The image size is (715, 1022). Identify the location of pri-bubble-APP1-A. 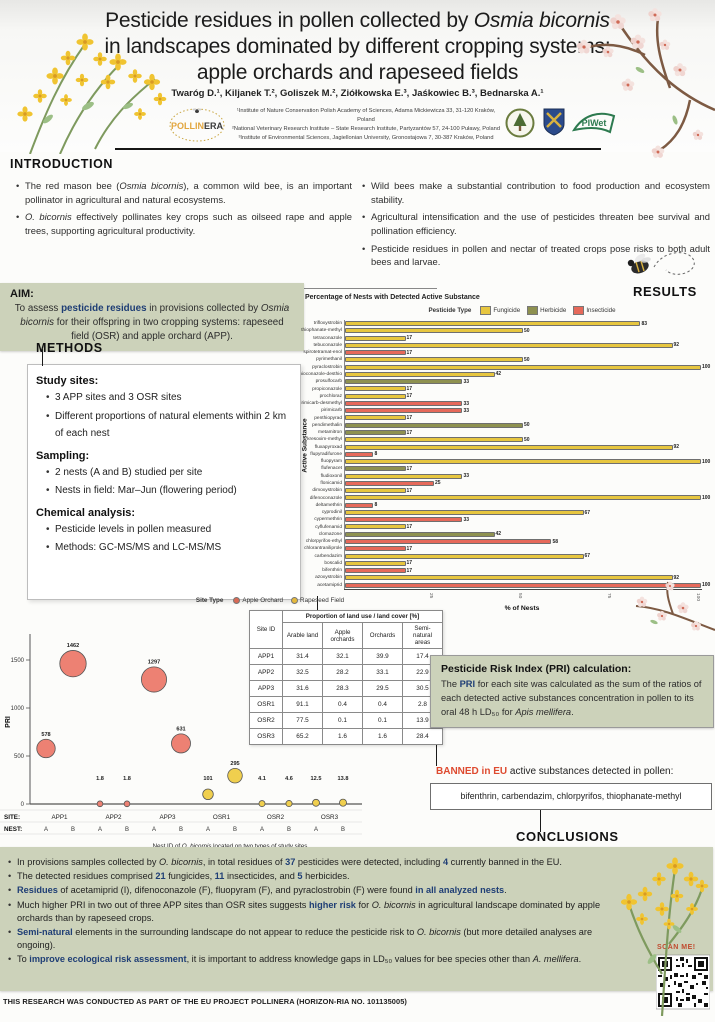
(46, 748).